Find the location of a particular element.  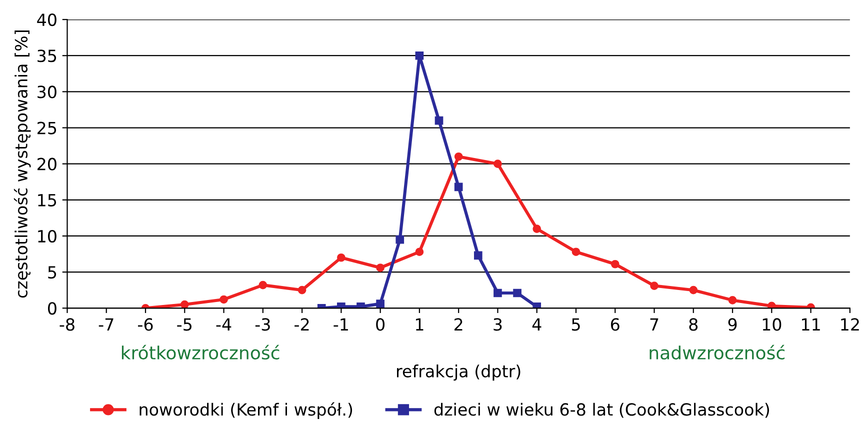

y-tick-label: 5 is located at coordinates (52, 272).